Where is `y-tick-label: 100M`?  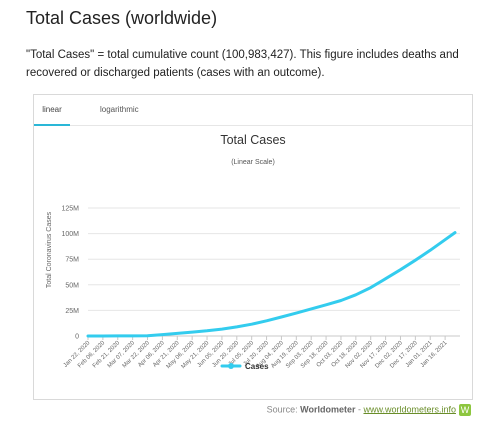 y-tick-label: 100M is located at coordinates (70, 234).